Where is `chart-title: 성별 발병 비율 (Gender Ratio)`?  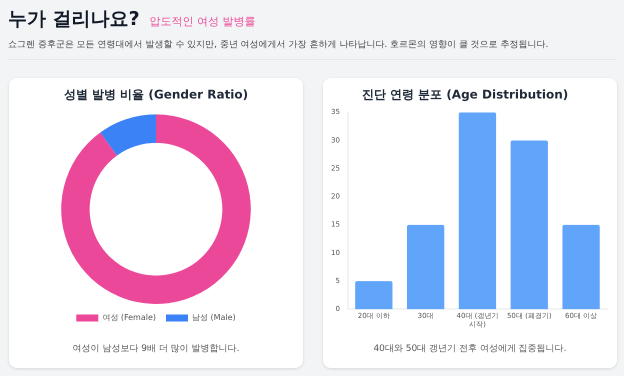 chart-title: 성별 발병 비율 (Gender Ratio) is located at coordinates (156, 94).